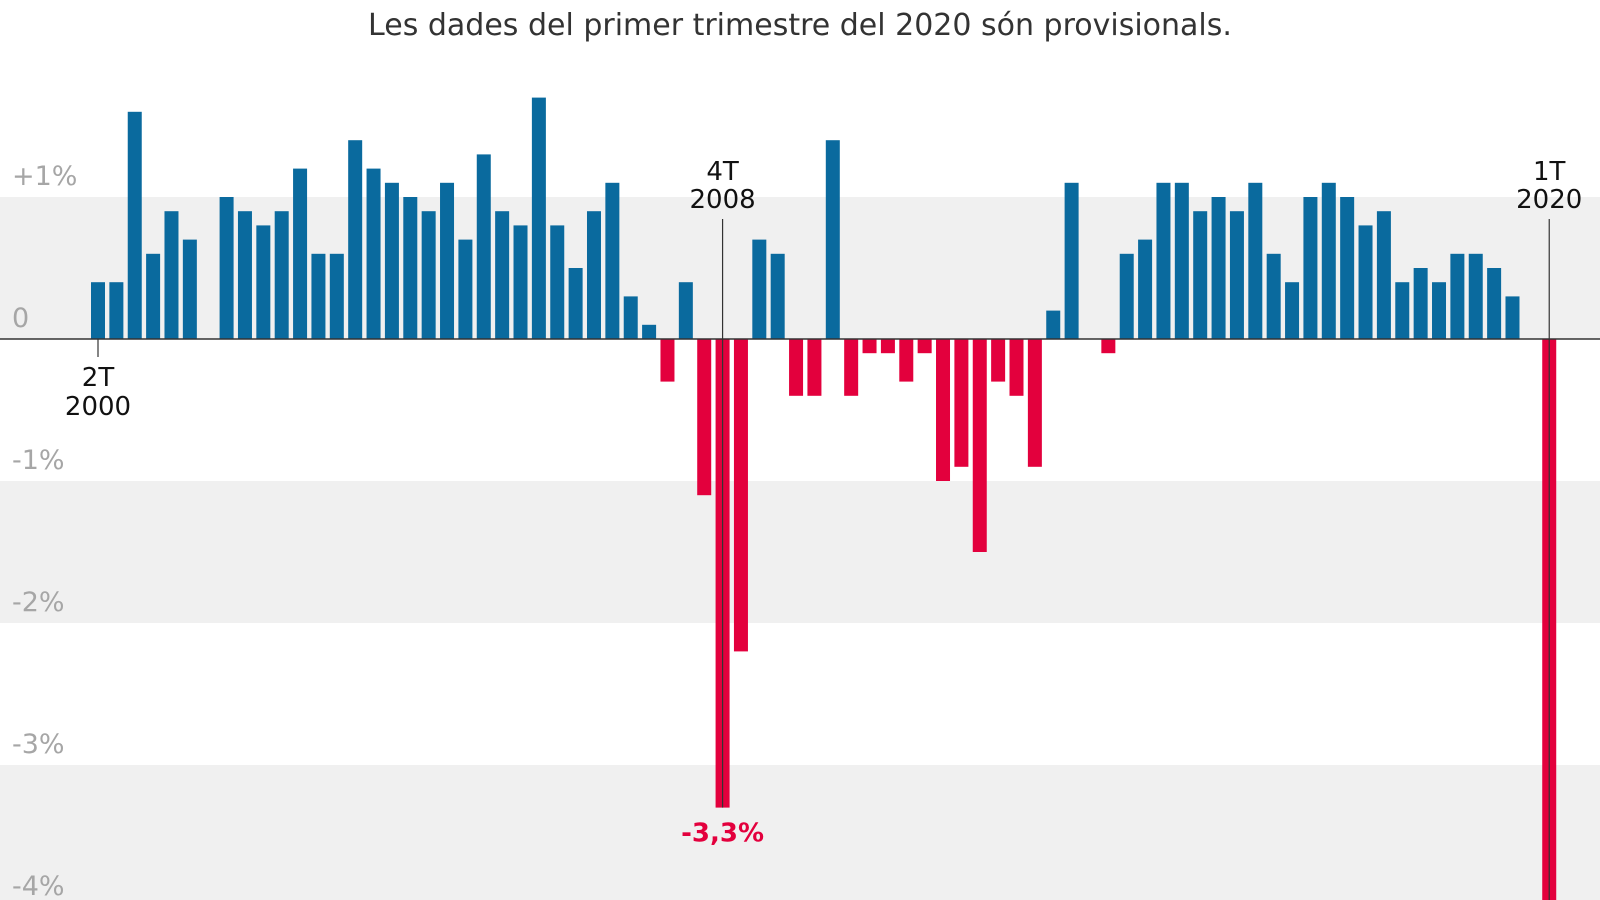 This screenshot has height=900, width=1600. What do you see at coordinates (373, 253) in the screenshot?
I see `bar-1T-2004` at bounding box center [373, 253].